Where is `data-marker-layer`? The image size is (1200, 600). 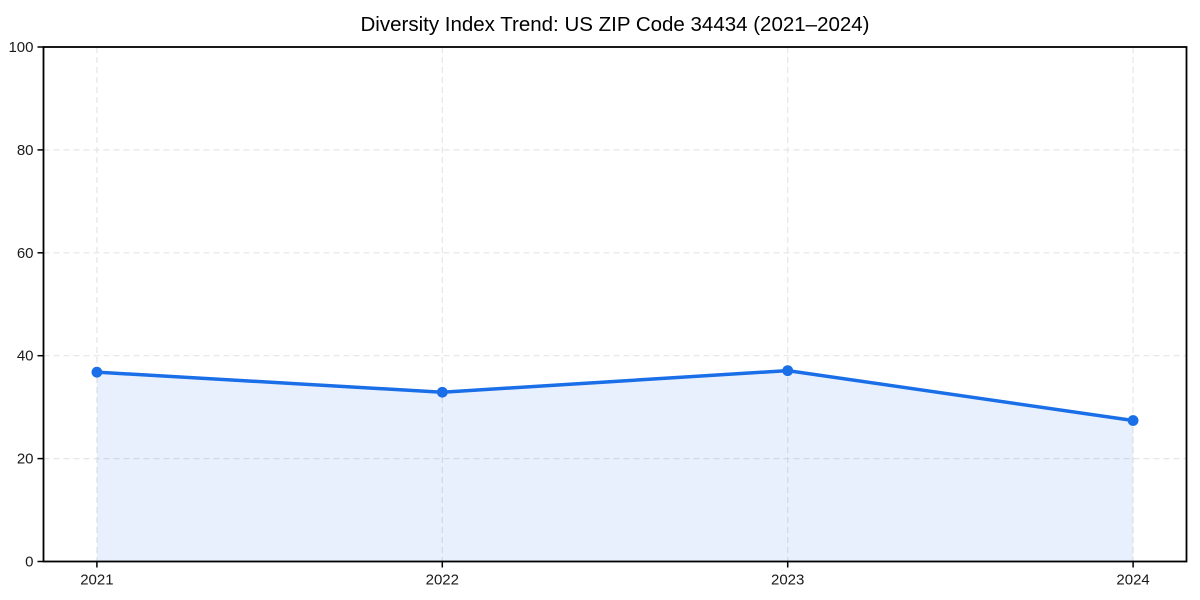 data-marker-layer is located at coordinates (615, 395).